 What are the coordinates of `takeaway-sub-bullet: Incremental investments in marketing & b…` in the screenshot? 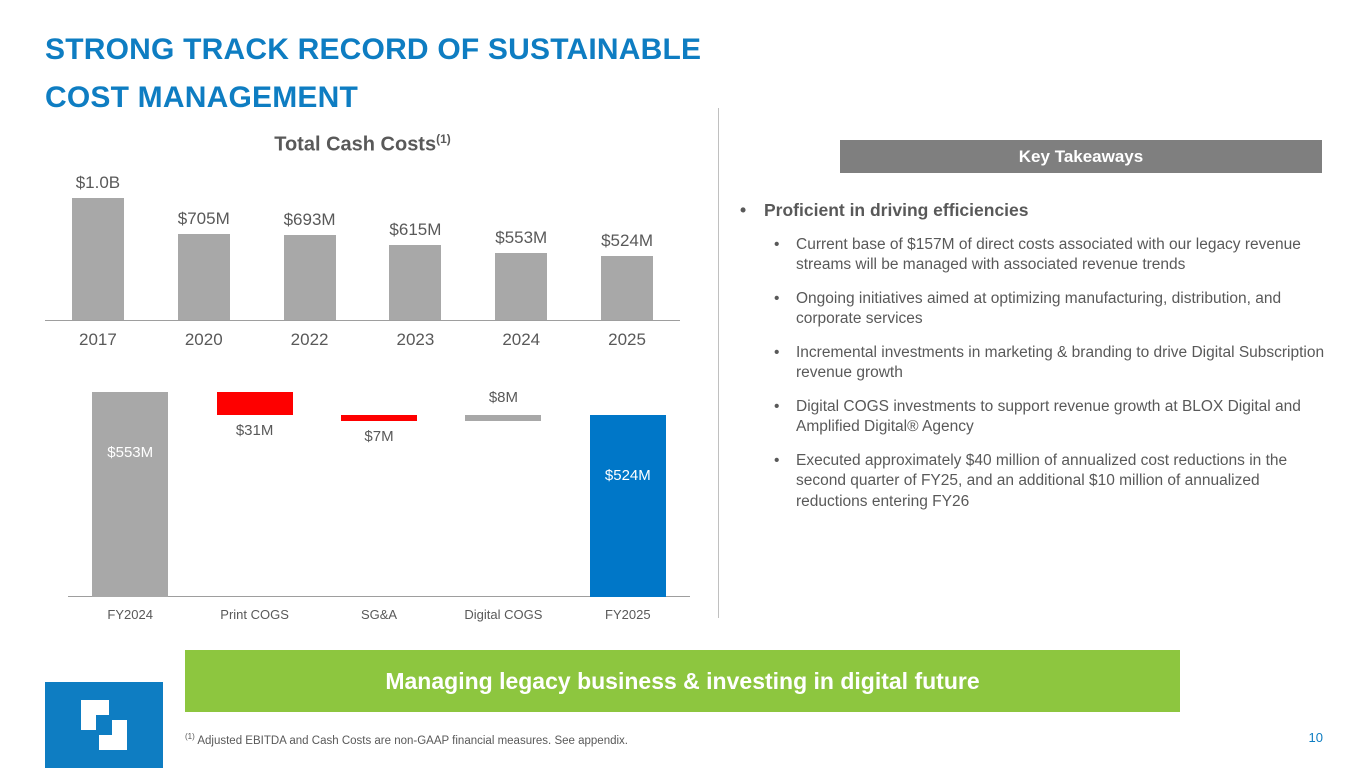 It's located at (1036, 363).